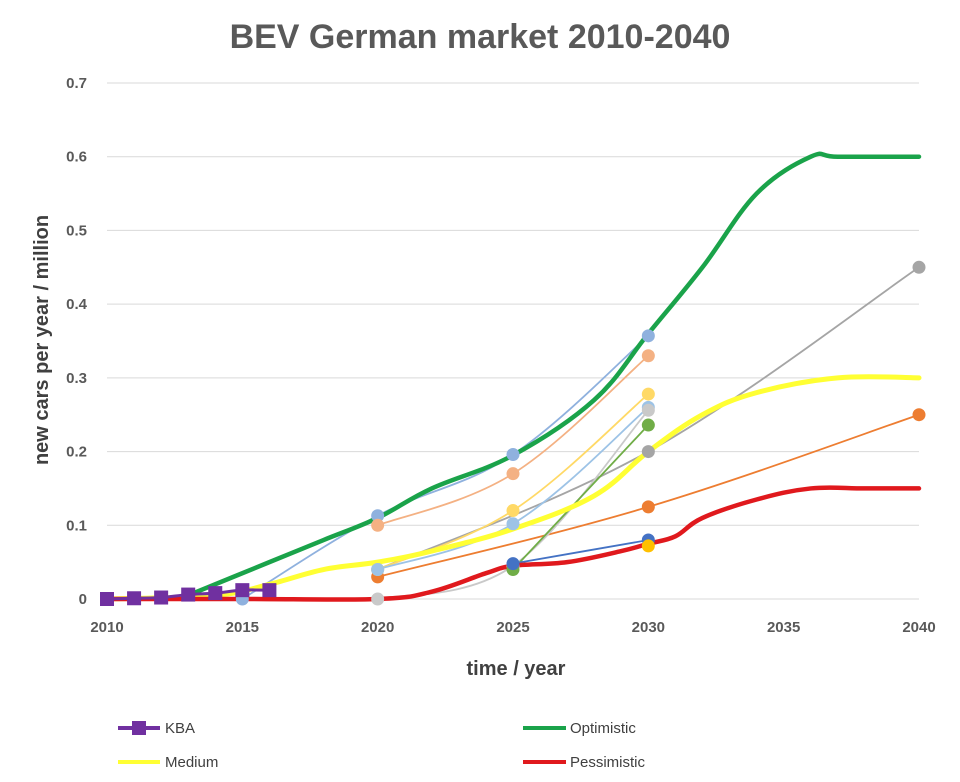  I want to click on x-tick-label: 2010, so click(106, 627).